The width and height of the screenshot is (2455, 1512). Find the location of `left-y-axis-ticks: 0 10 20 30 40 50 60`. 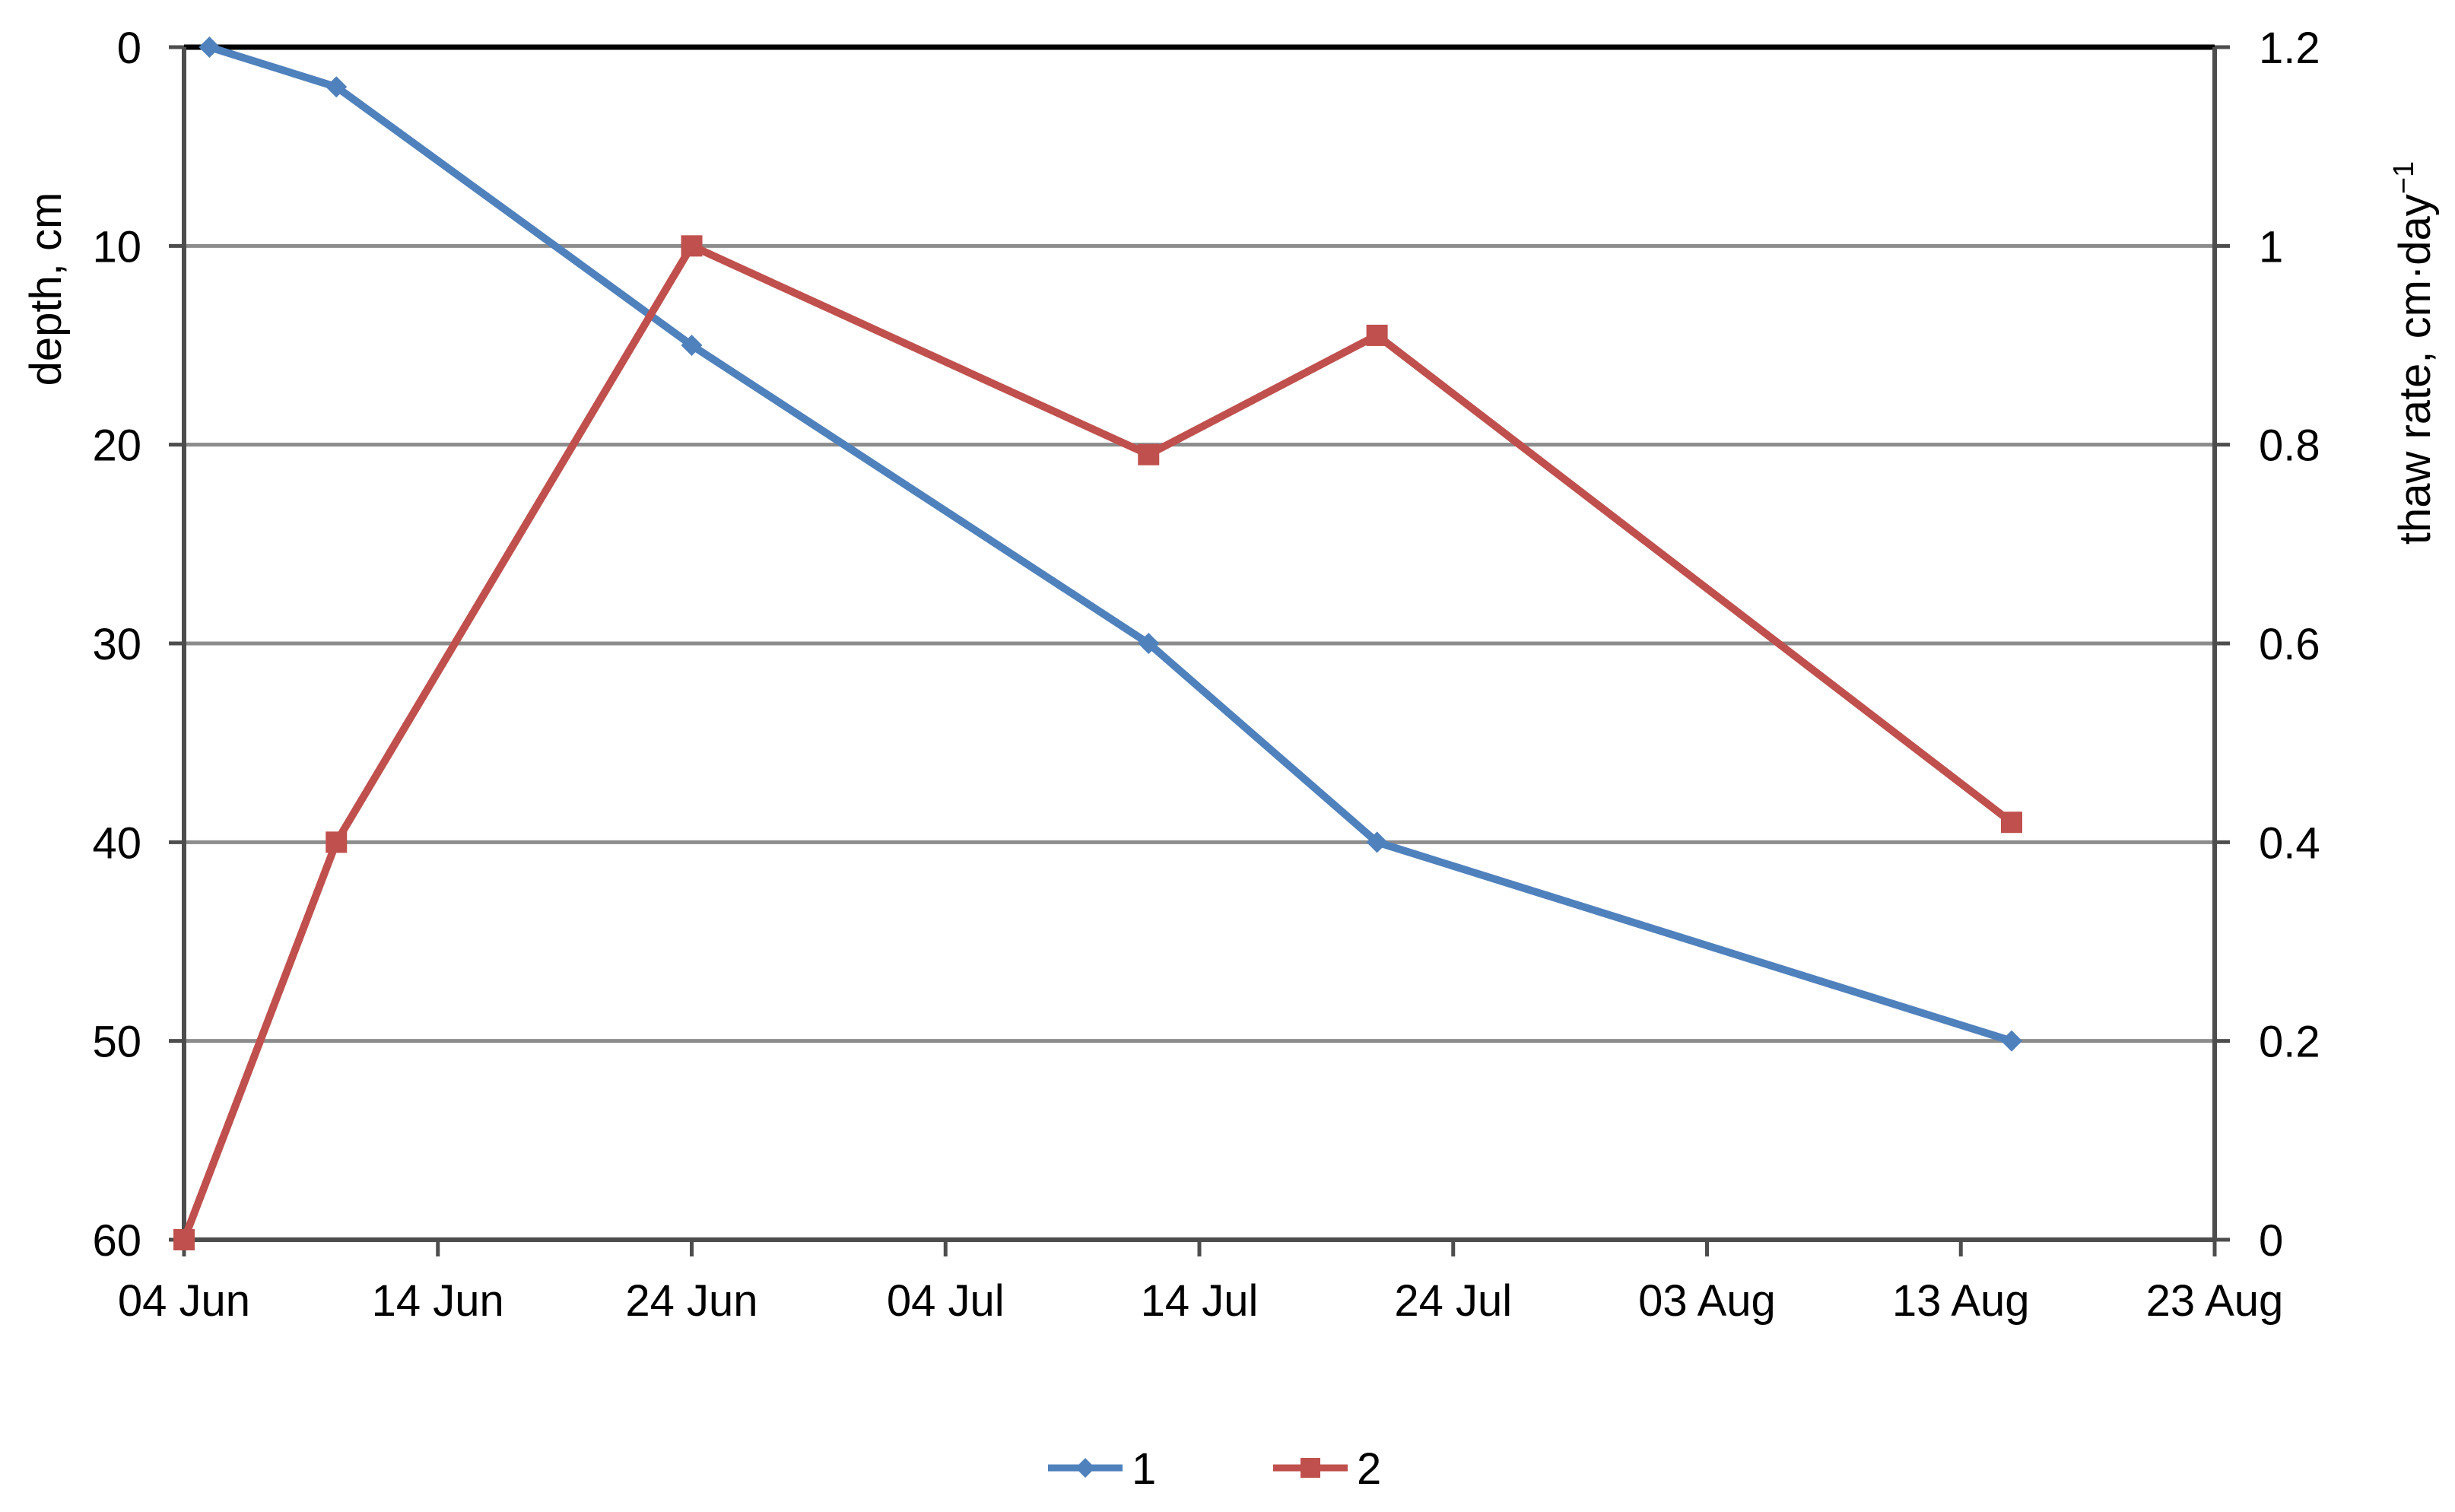

left-y-axis-ticks: 0 10 20 30 40 50 60 is located at coordinates (138, 645).